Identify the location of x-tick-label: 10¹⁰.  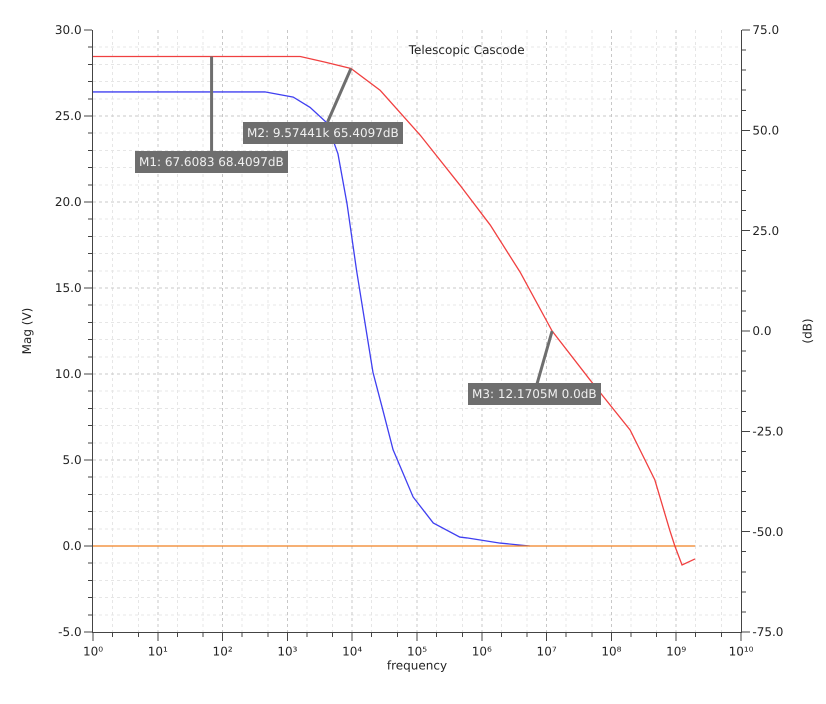
(741, 651).